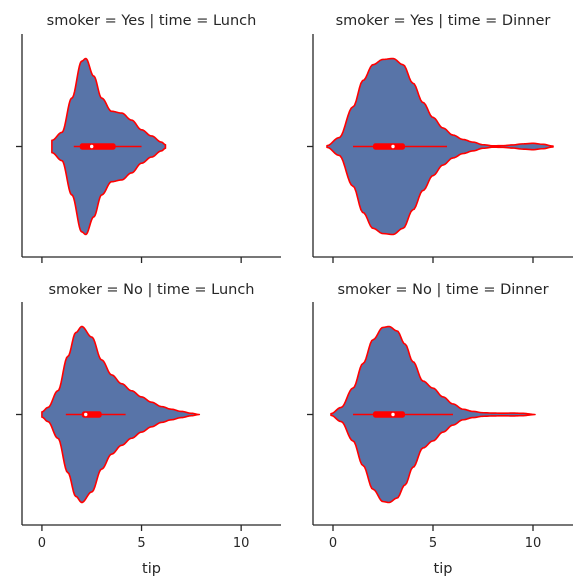 The height and width of the screenshot is (585, 581). What do you see at coordinates (443, 21) in the screenshot?
I see `panel-title: smoker = Yes | time = Dinner` at bounding box center [443, 21].